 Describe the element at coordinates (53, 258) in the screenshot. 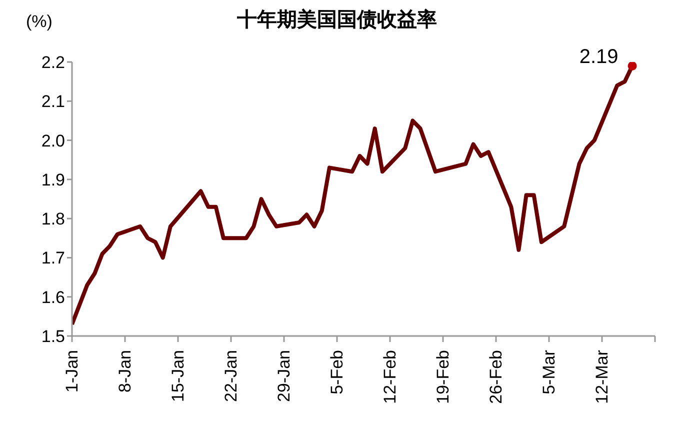

I see `y-tick-label: 1.7` at that location.